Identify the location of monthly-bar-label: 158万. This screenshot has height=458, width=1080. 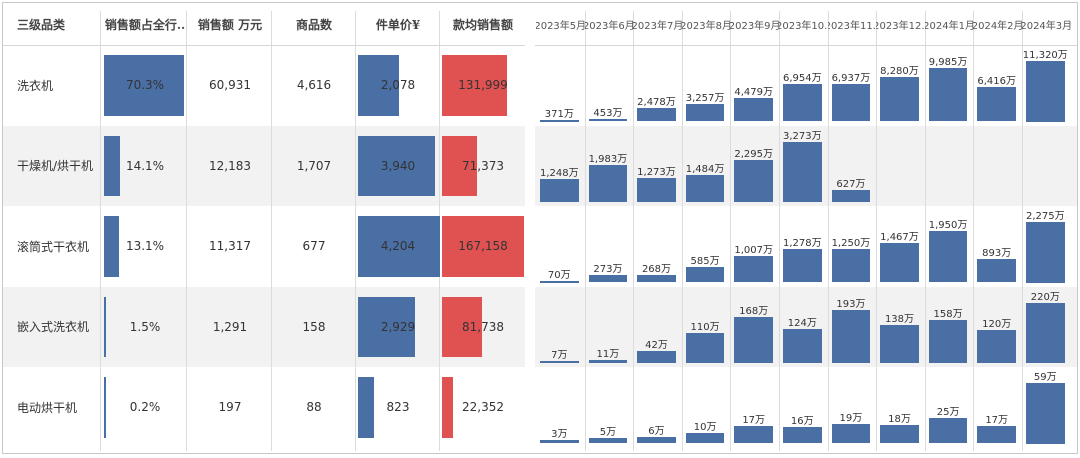
(948, 314).